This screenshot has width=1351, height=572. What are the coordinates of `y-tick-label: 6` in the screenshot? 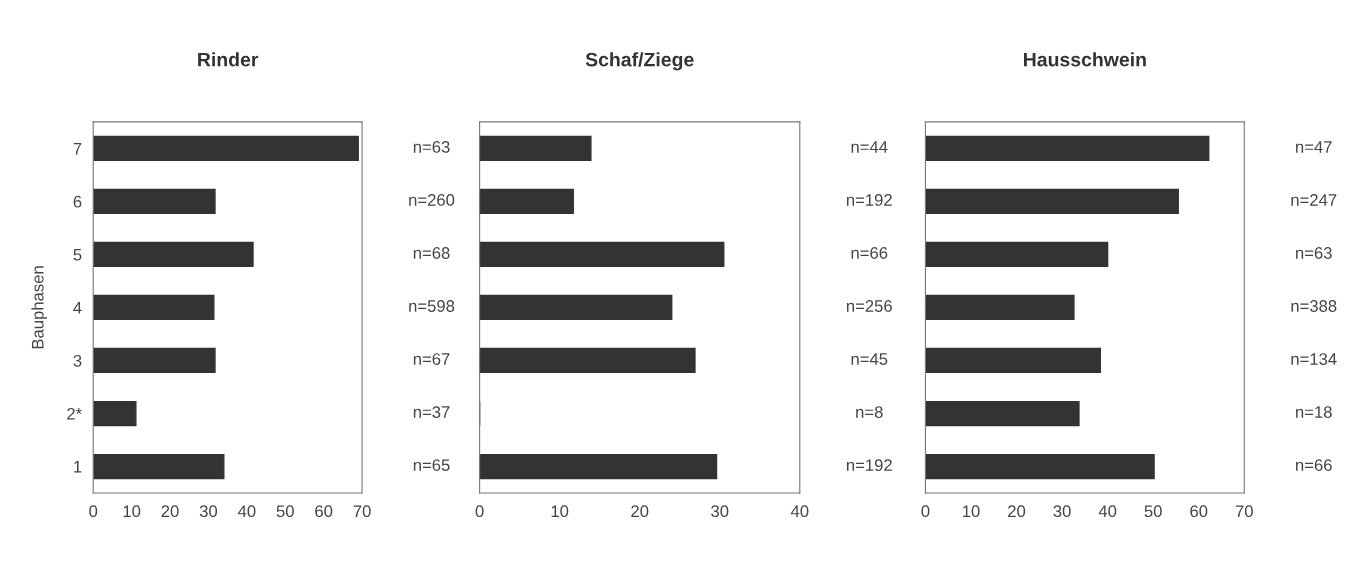 It's located at (77, 201).